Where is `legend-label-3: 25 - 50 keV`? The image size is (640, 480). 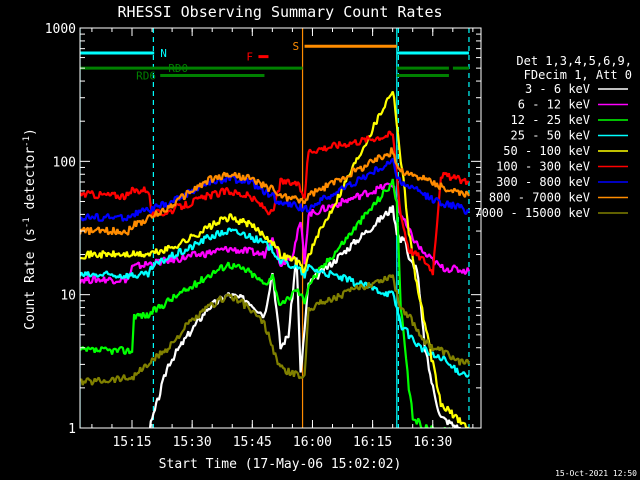 legend-label-3: 25 - 50 keV is located at coordinates (550, 136).